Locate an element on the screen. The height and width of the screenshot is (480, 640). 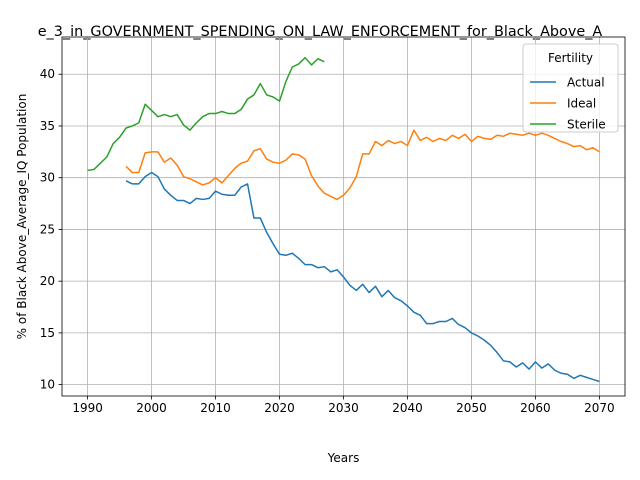
legend-label-ideal: Ideal is located at coordinates (581, 104).